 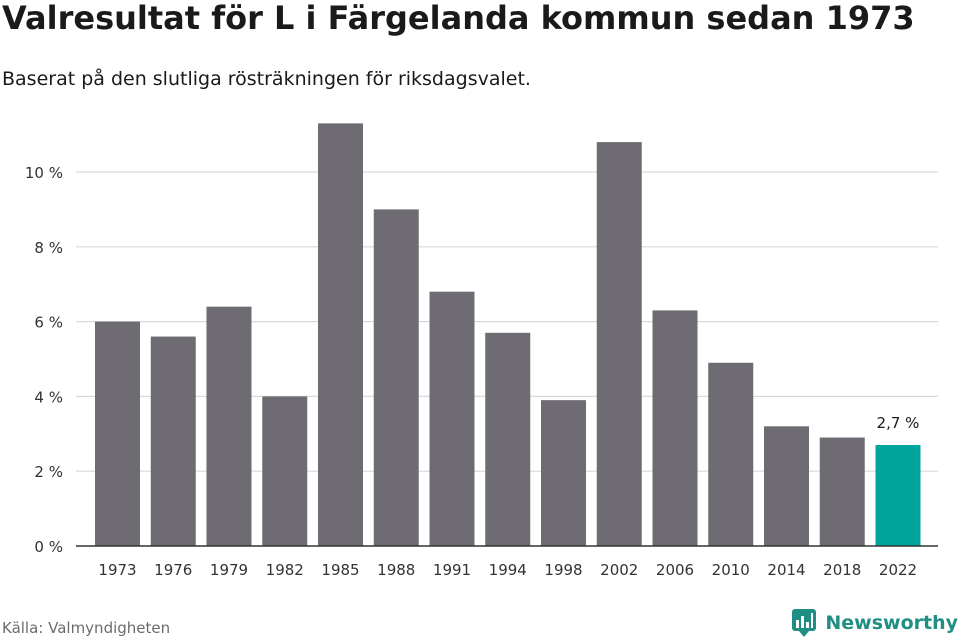 I want to click on bar-1988, so click(x=396, y=377).